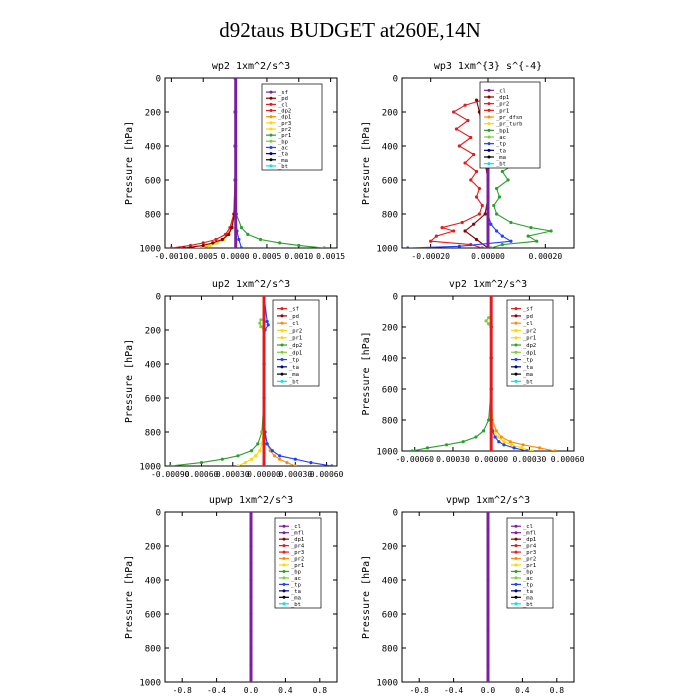  Describe the element at coordinates (202, 474) in the screenshot. I see `x-tick-label: 0.00060` at that location.